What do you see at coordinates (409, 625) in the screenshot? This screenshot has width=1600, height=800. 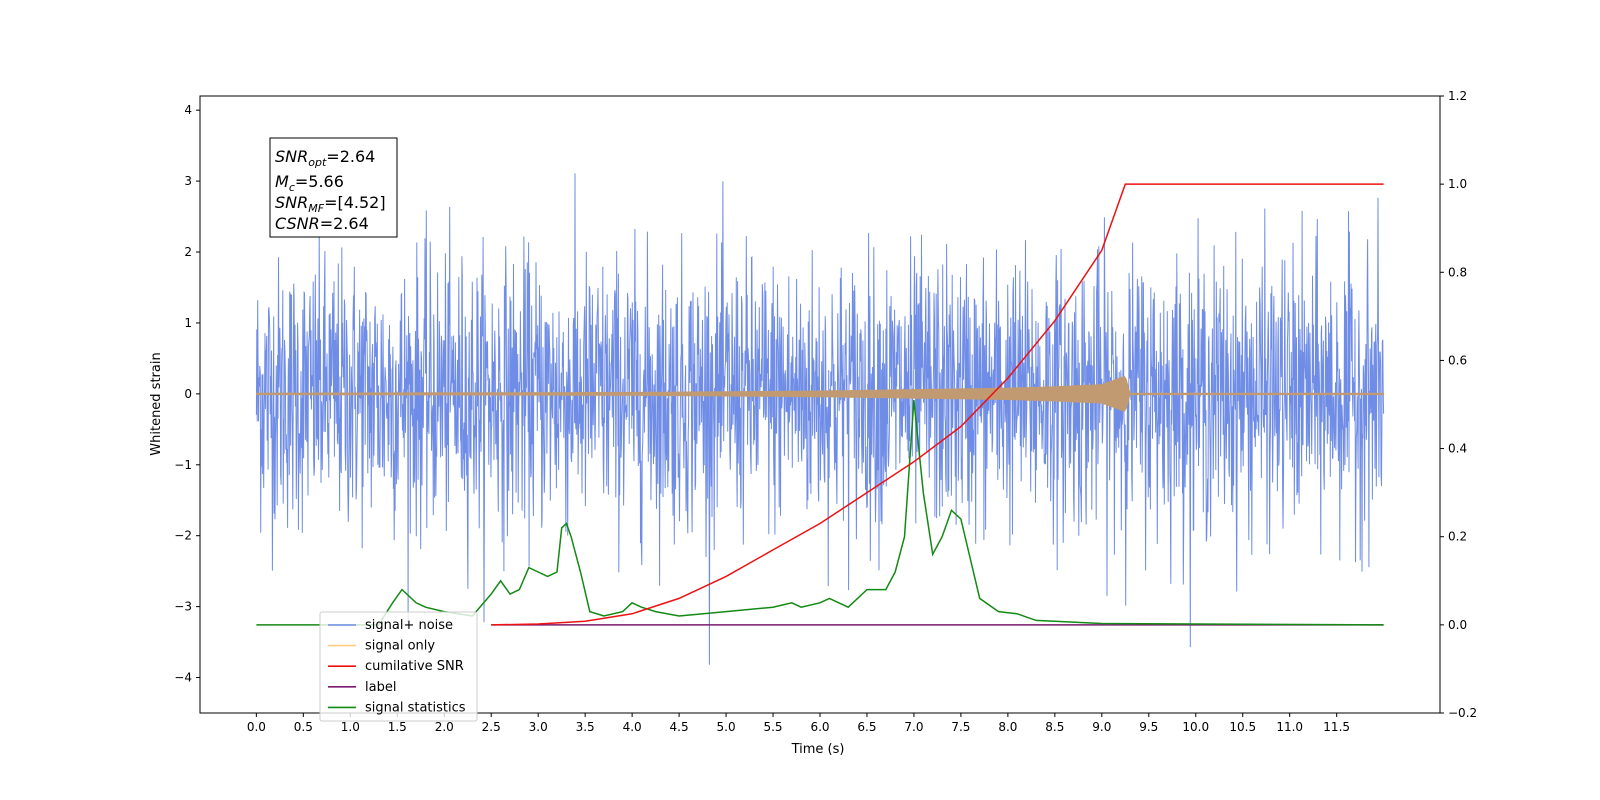 I see `legend-entry: signal+ noise` at bounding box center [409, 625].